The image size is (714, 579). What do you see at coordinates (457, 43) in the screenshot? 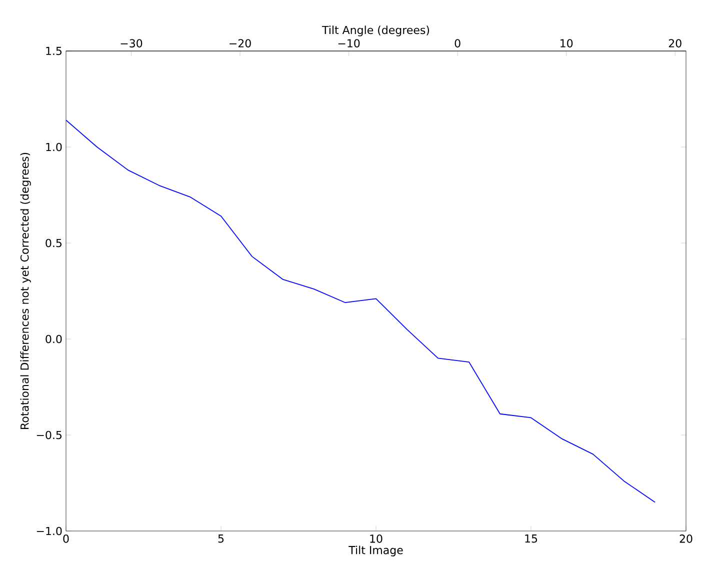
I see `x2-tick-label: 0` at bounding box center [457, 43].